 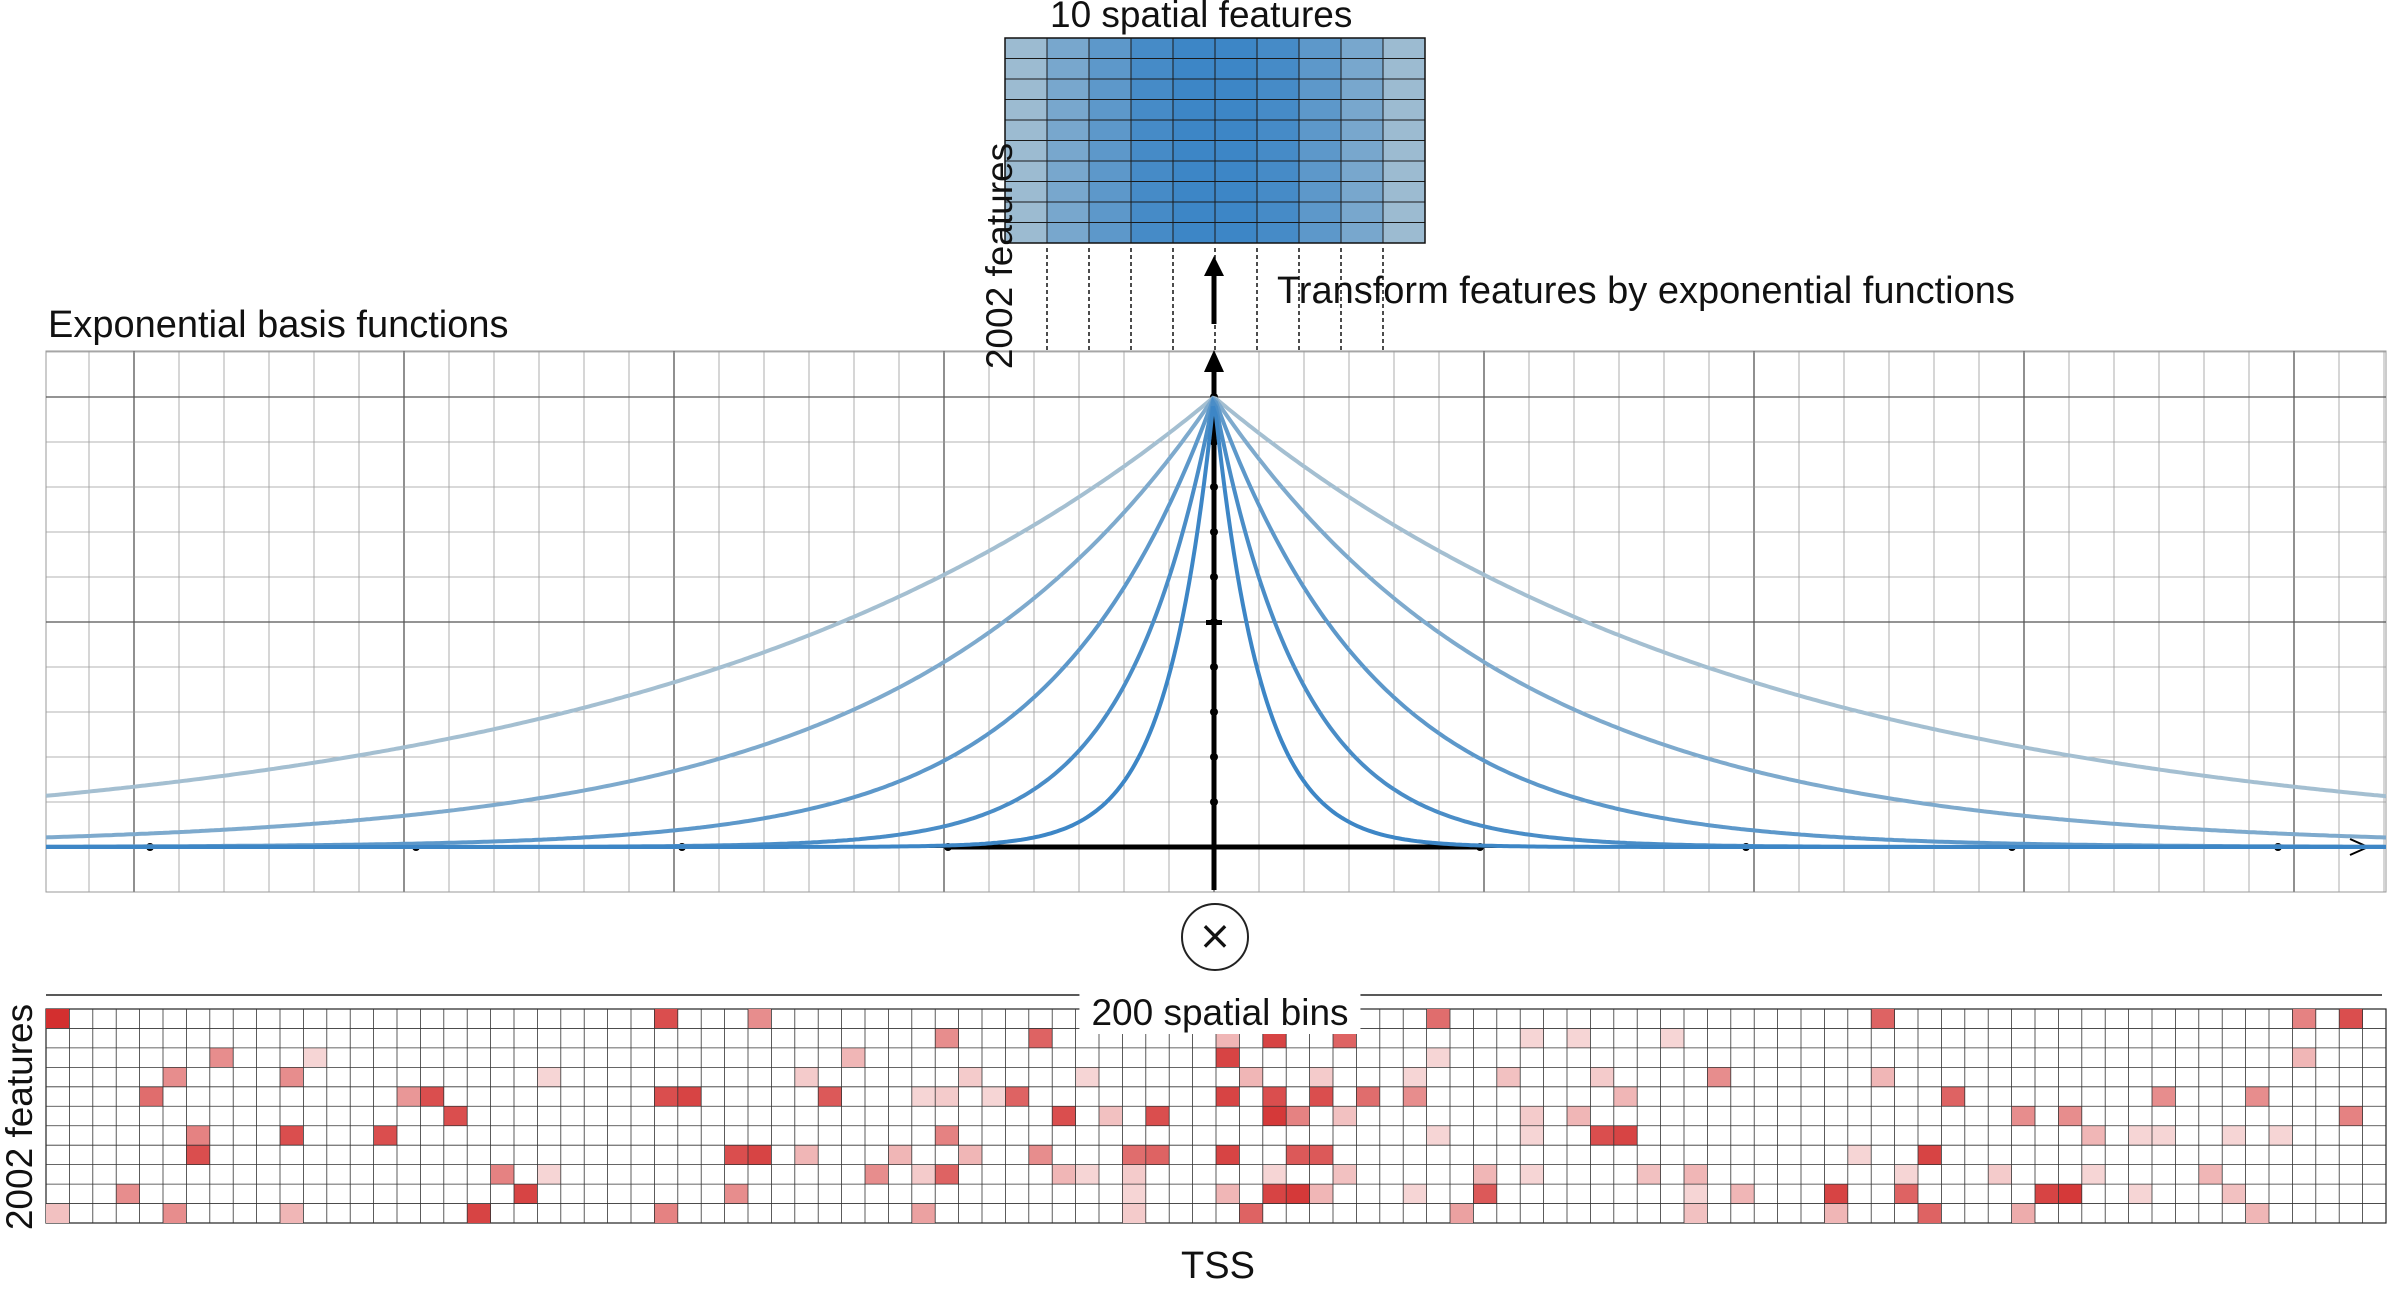 What do you see at coordinates (1201, 17) in the screenshot?
I see `top-matrix-title: 10 spatial features` at bounding box center [1201, 17].